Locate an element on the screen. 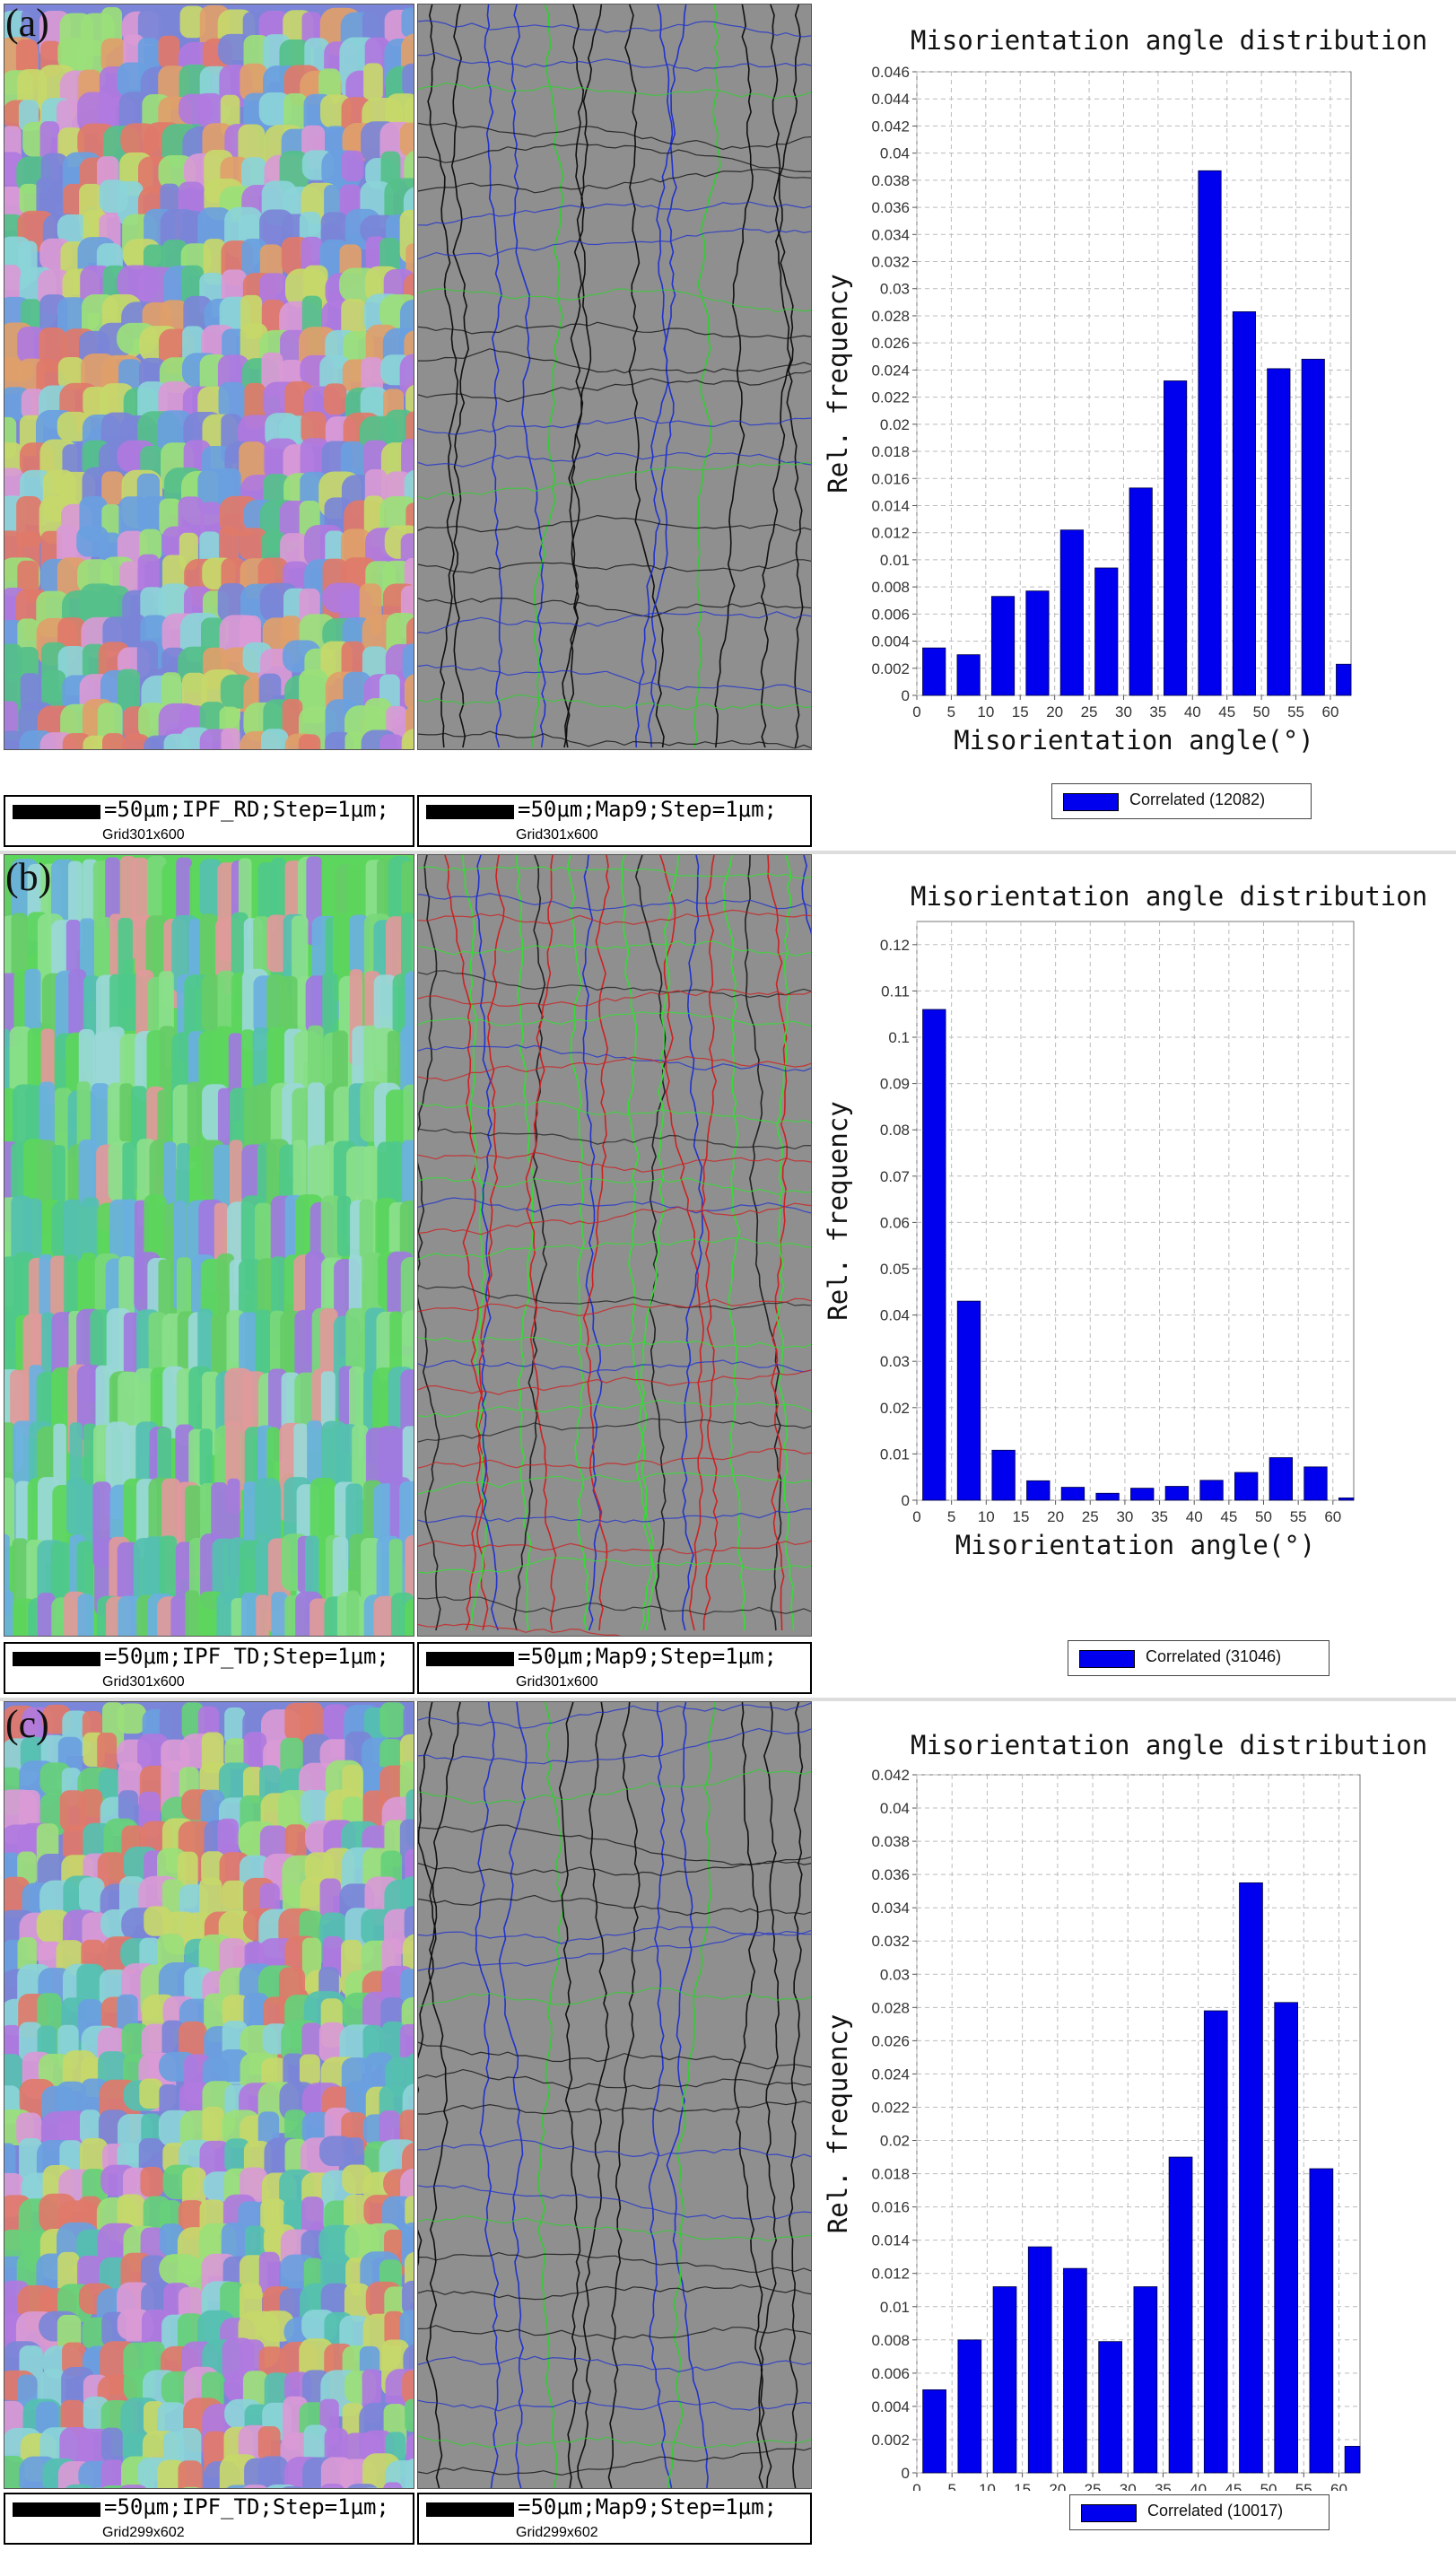 The height and width of the screenshot is (2559, 1456). x-tick-label: 20 is located at coordinates (1054, 712).